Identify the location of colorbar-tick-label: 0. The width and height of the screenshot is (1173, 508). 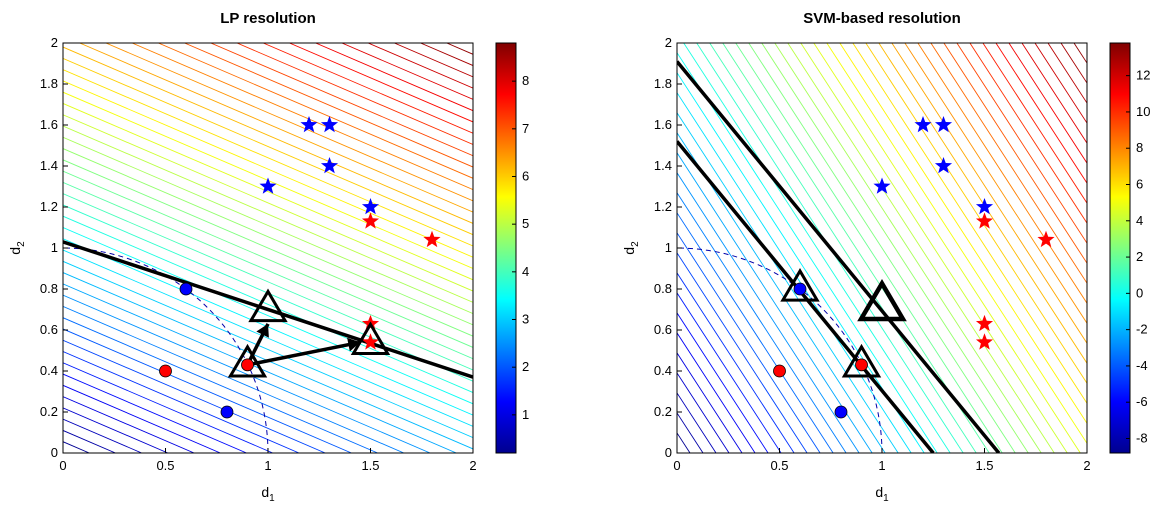
(1139, 292).